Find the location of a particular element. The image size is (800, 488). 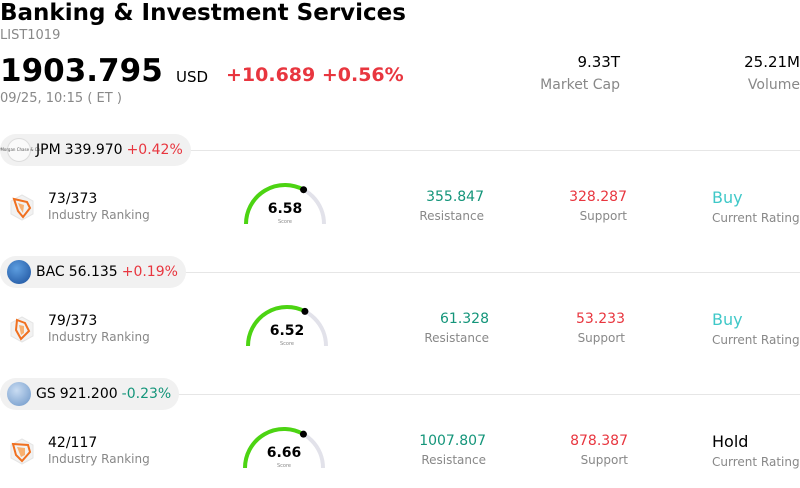

stock-pill-bac: BAC 56.135 +0.19% is located at coordinates (93, 272).